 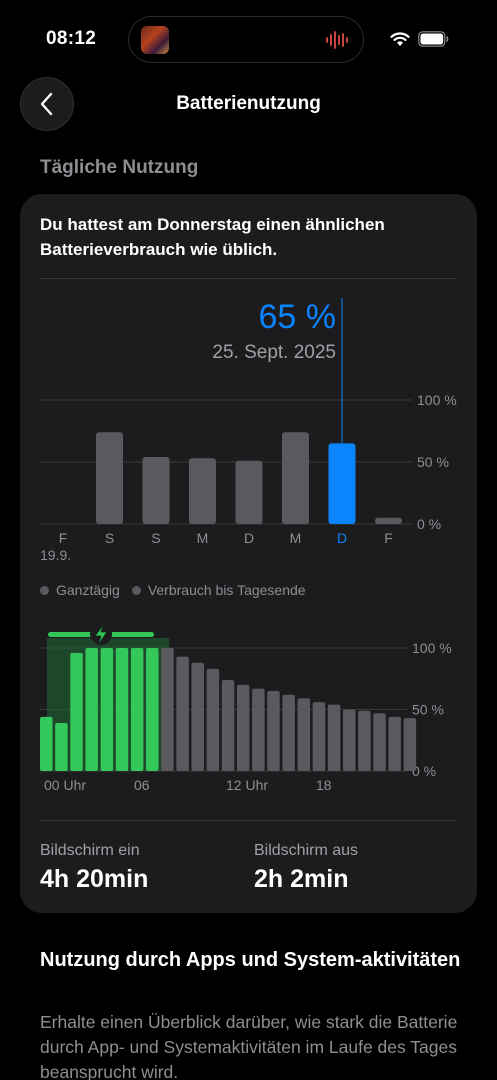 I want to click on status-time: 08:12, so click(x=71, y=38).